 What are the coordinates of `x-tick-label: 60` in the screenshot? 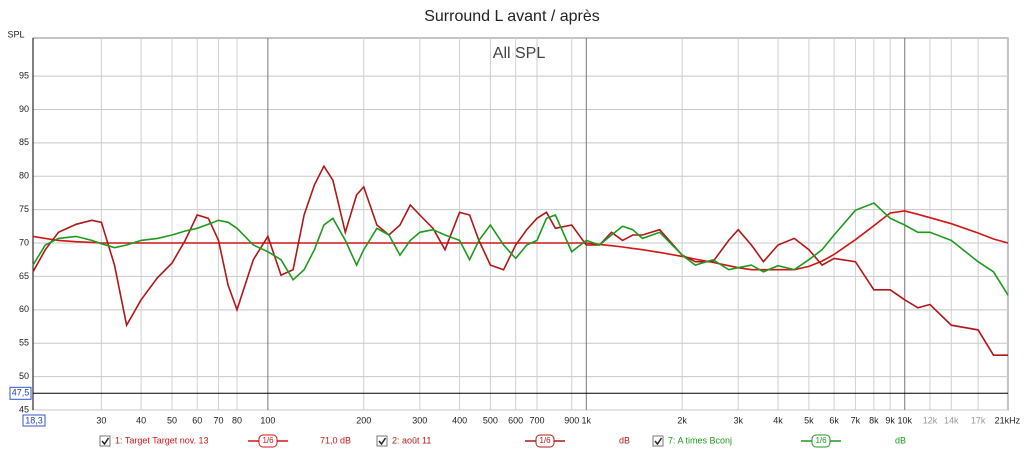 It's located at (197, 420).